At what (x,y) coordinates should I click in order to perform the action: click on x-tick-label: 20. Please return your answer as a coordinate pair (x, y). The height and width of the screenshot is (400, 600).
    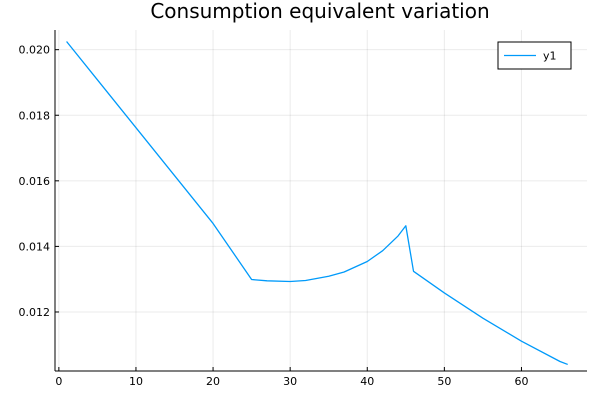
    Looking at the image, I should click on (213, 381).